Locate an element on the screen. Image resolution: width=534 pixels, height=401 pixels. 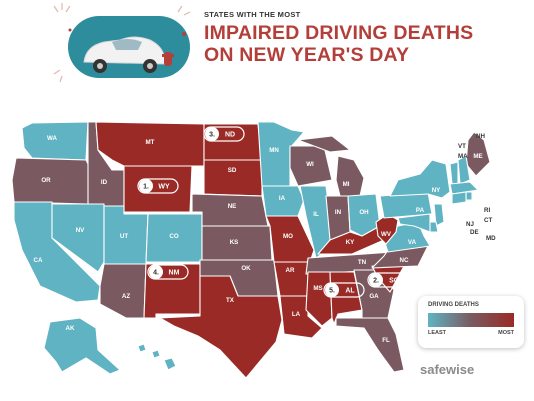
state-AK is located at coordinates (82, 346).